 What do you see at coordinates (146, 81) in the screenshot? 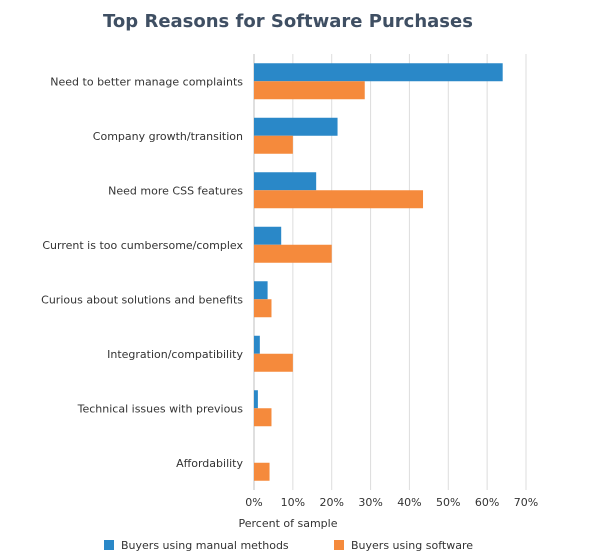
I see `category-label: Need to better manage complaints` at bounding box center [146, 81].